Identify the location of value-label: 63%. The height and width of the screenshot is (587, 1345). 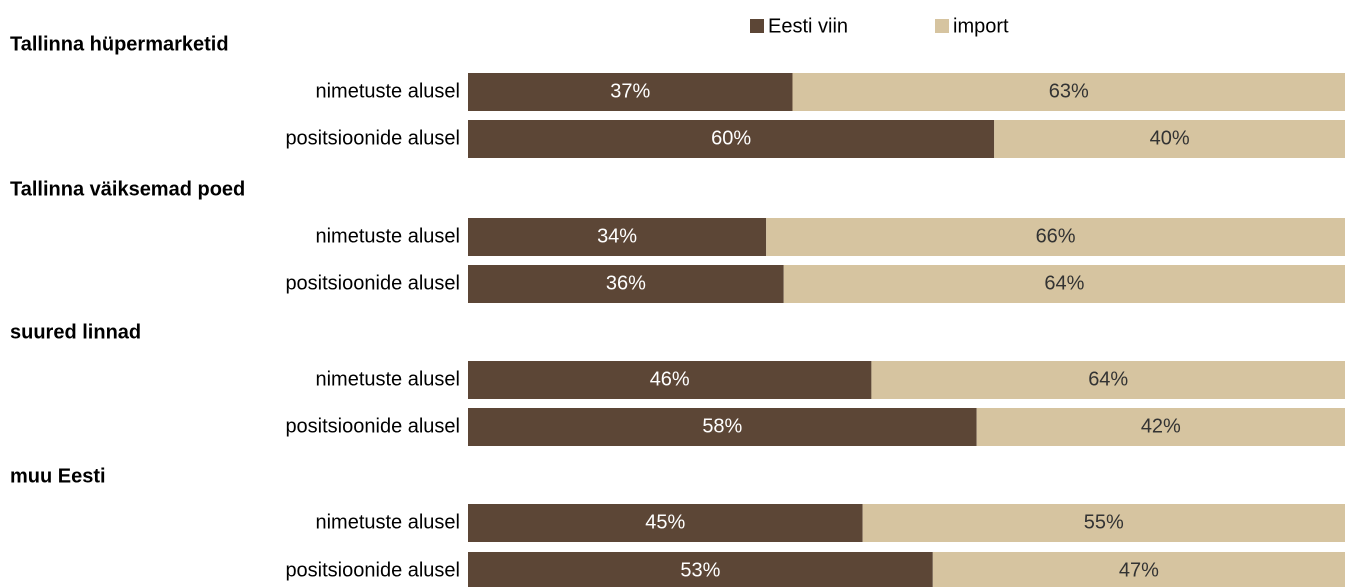
(1069, 91).